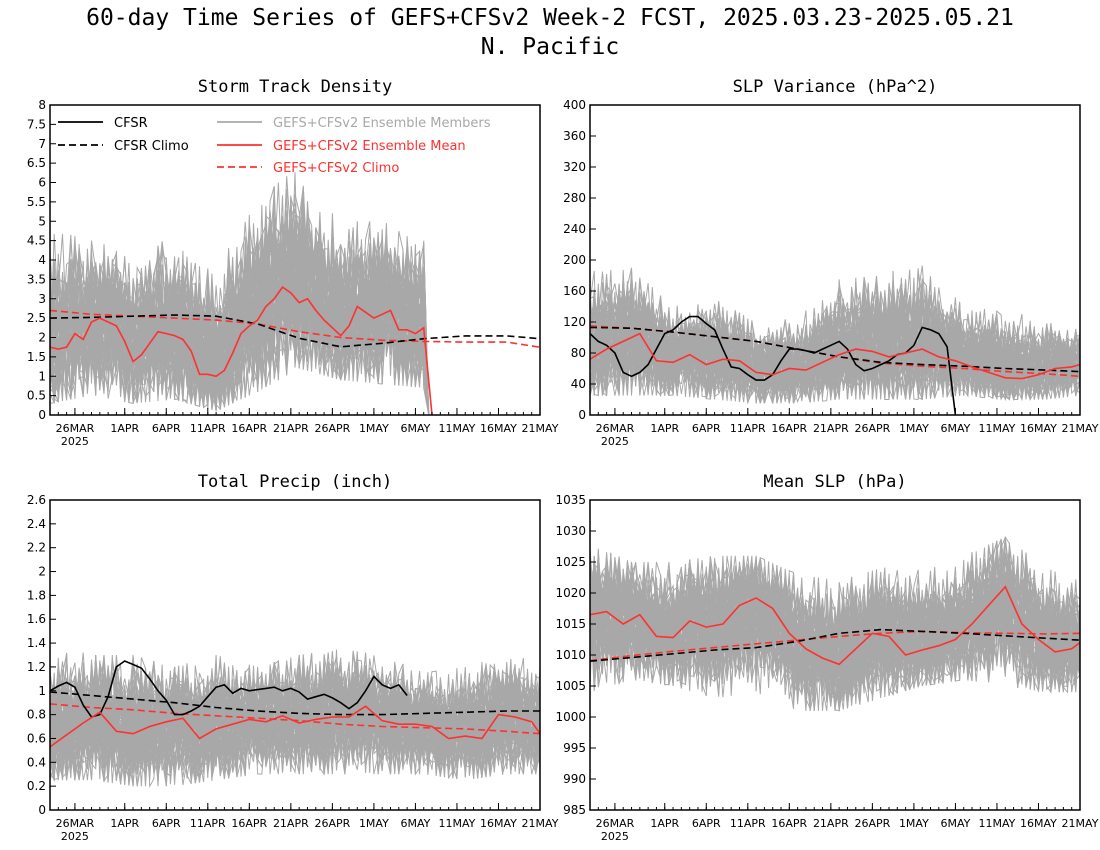 The height and width of the screenshot is (850, 1100). I want to click on y-tick-label: 280, so click(574, 198).